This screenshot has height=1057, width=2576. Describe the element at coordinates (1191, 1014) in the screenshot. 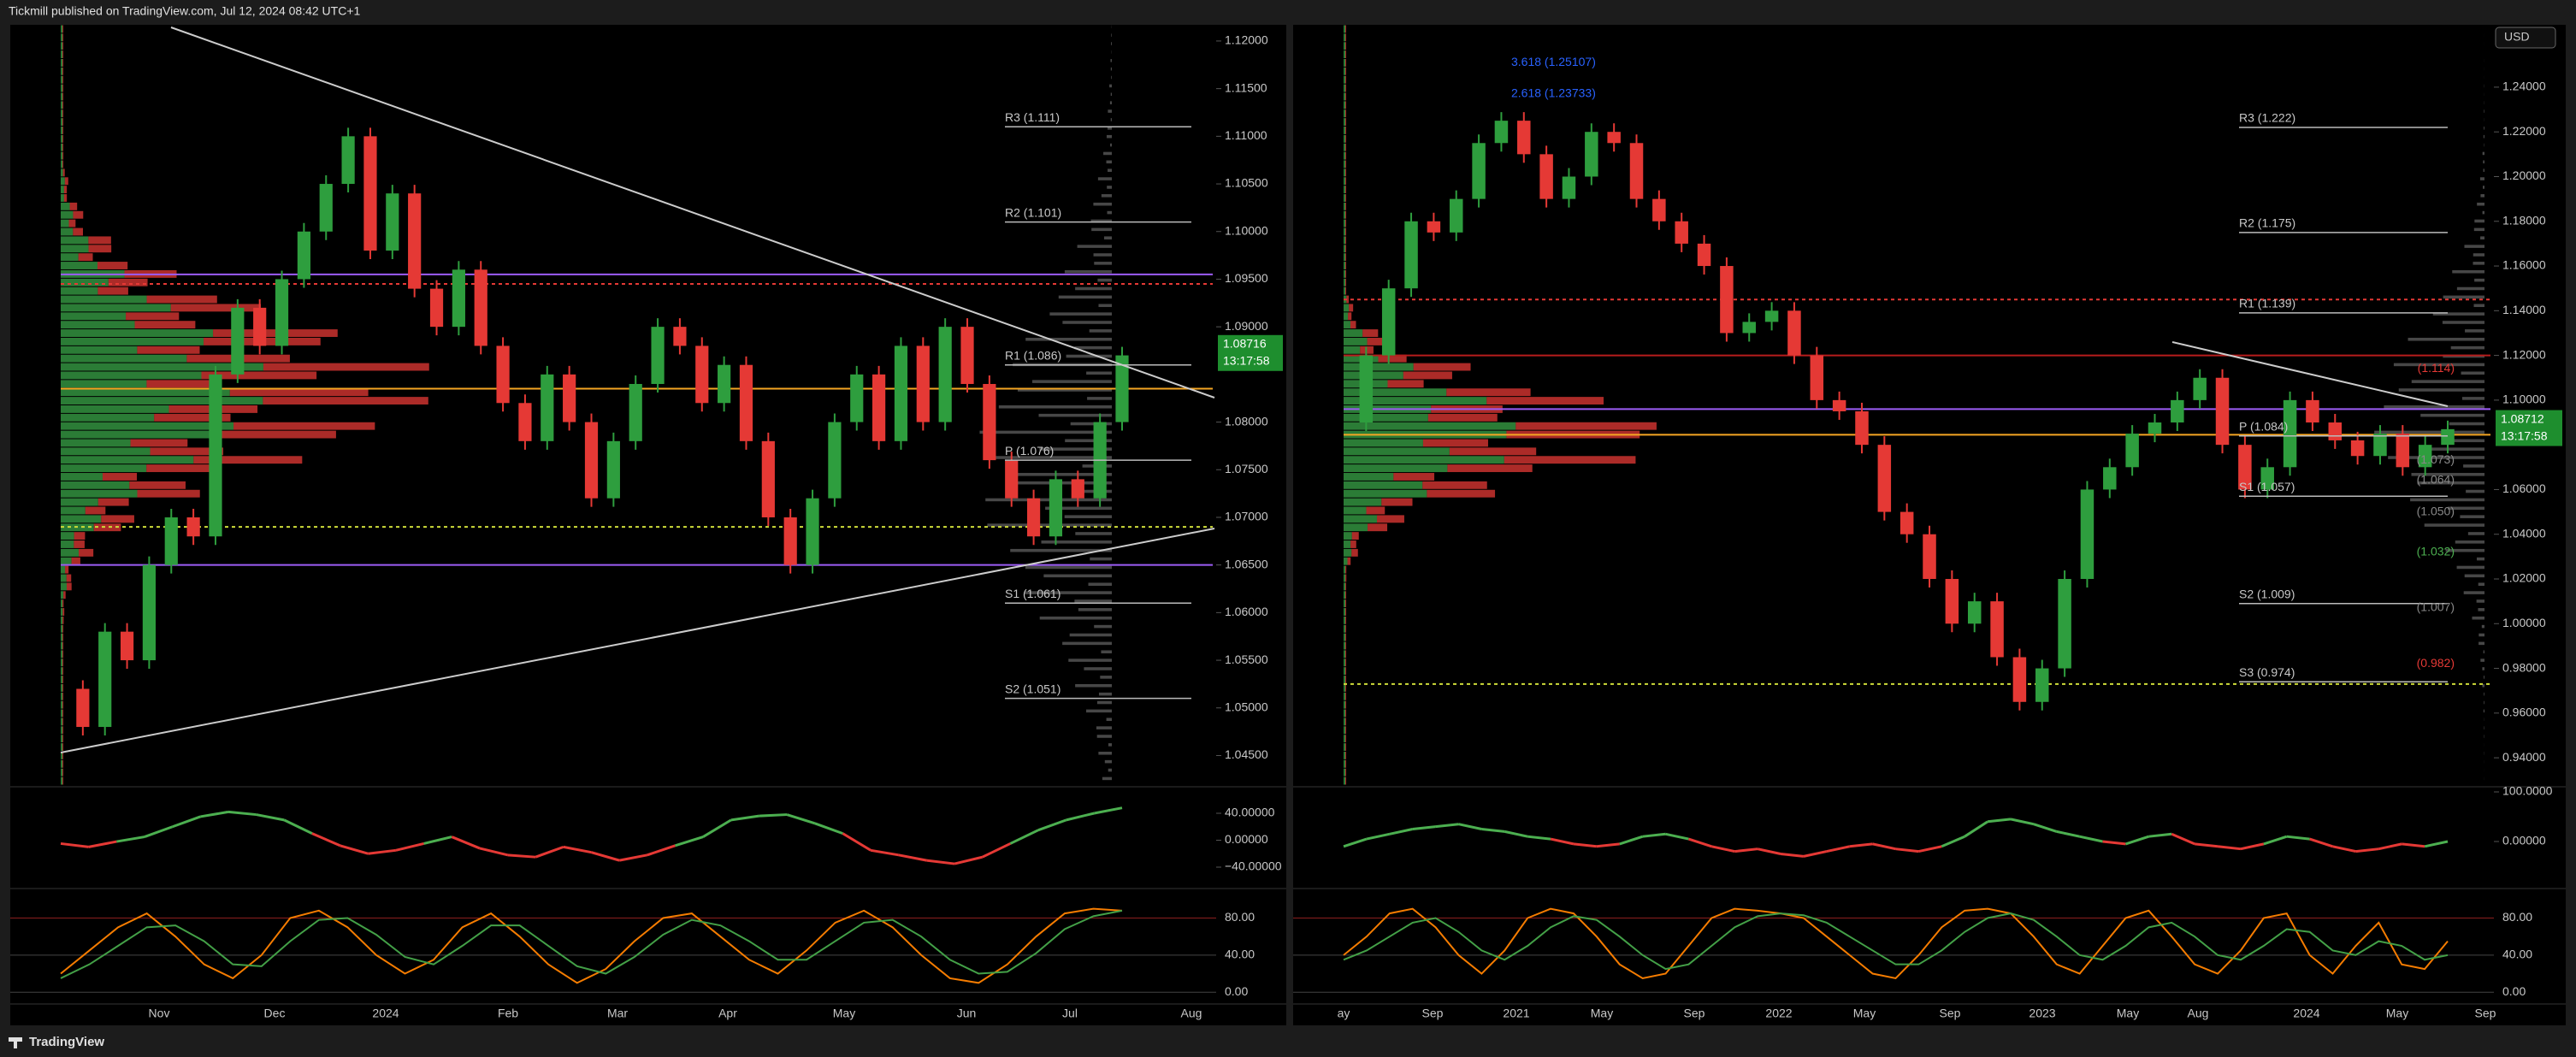

I see `x-tick-label: Aug` at that location.